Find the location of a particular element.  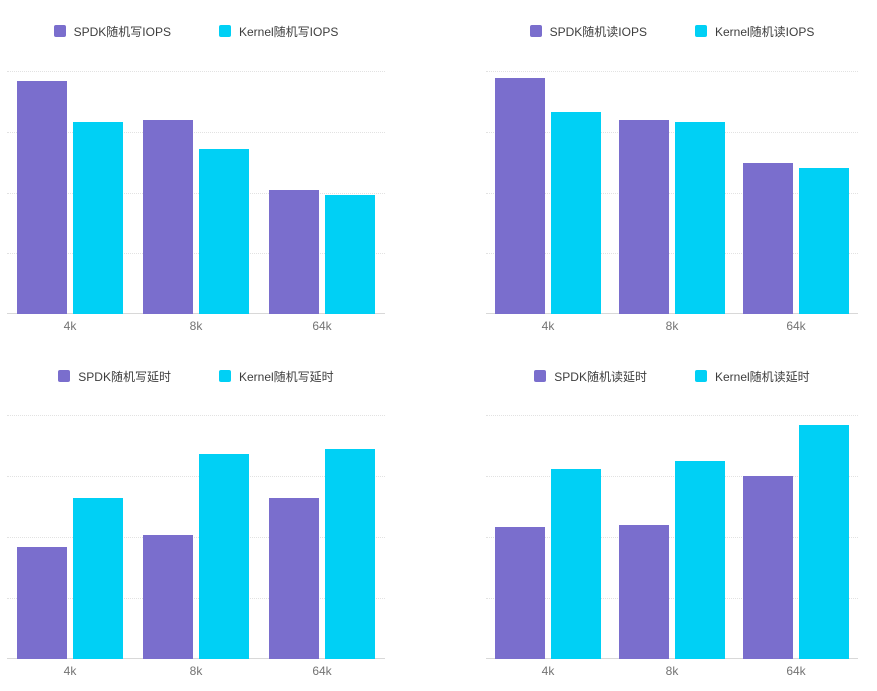

legend: SPDK随机读IOPS Kernel随机读IOPS is located at coordinates (672, 31).